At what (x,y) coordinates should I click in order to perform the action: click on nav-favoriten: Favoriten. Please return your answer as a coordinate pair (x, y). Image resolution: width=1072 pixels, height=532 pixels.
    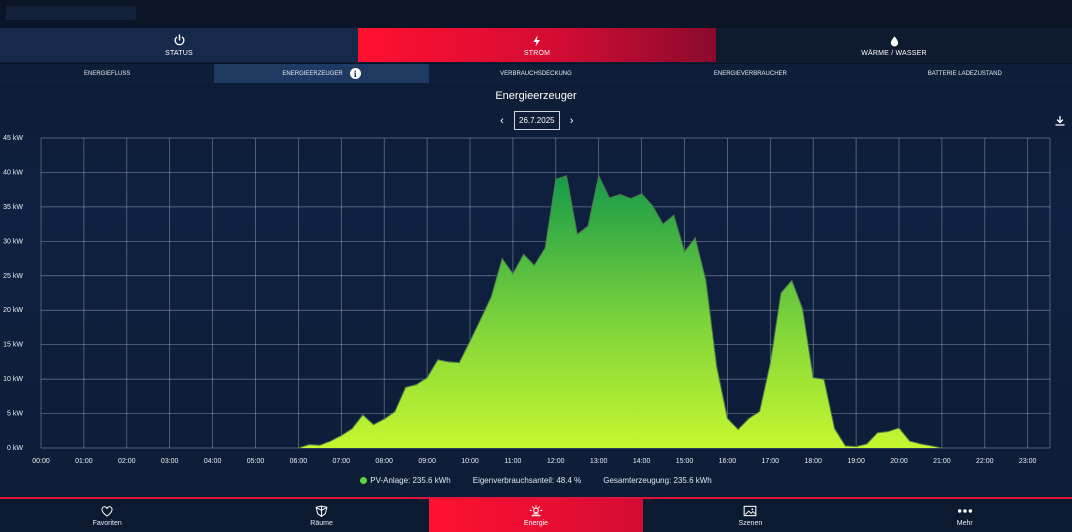
    Looking at the image, I should click on (107, 515).